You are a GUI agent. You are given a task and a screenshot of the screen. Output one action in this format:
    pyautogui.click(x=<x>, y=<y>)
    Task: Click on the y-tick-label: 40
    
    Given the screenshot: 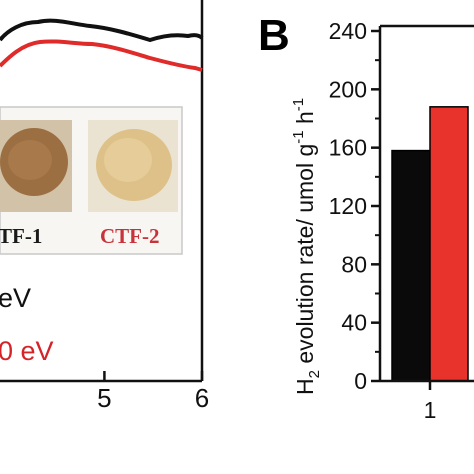 What is the action you would take?
    pyautogui.click(x=354, y=323)
    